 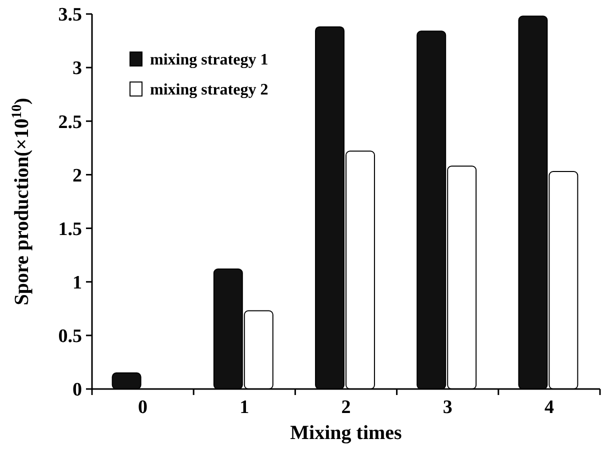 I want to click on y-tick-label: 3, so click(x=77, y=69).